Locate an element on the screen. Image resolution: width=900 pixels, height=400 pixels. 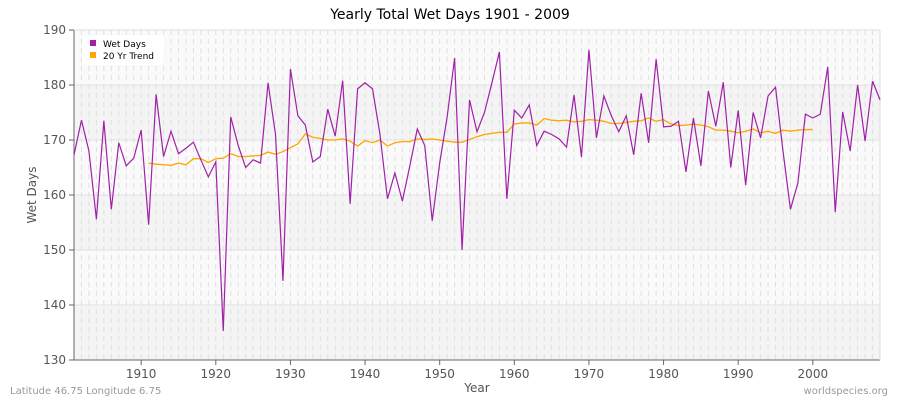
x-tick-label: 1990 is located at coordinates (738, 374).